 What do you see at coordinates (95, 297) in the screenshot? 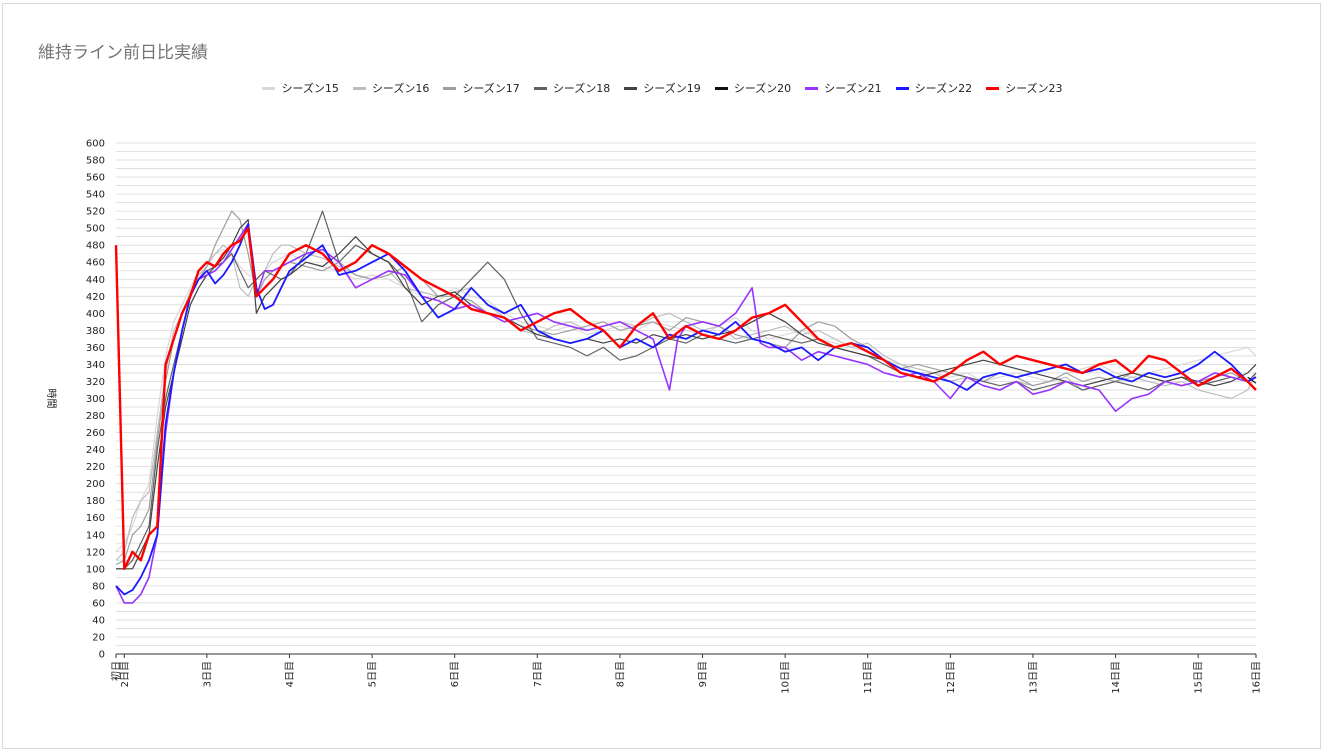
I see `y-tick-label: 420` at bounding box center [95, 297].